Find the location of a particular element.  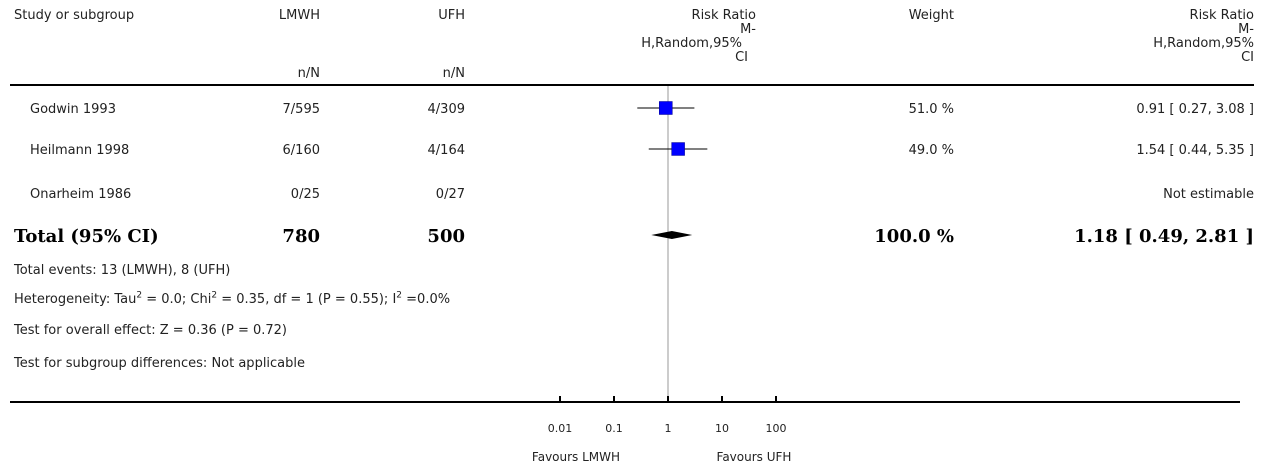

header-group1-sub: n/N is located at coordinates (308, 73).